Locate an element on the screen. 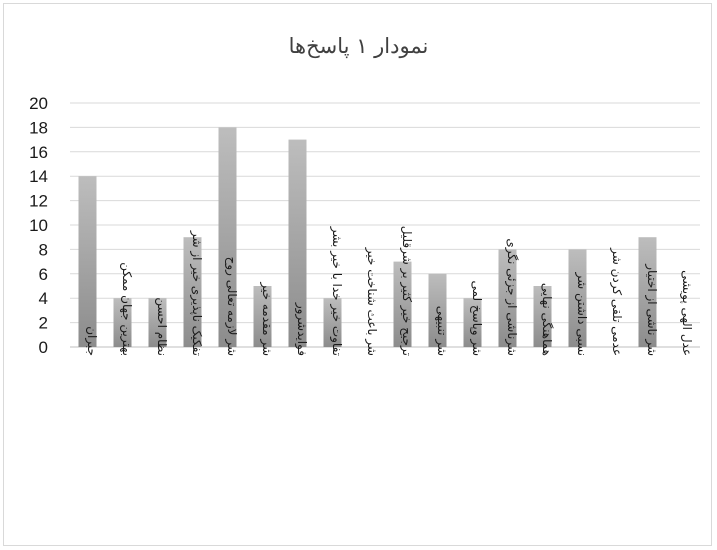  chart-title: نمودار ۱ پاسخ‌ها is located at coordinates (358, 46).